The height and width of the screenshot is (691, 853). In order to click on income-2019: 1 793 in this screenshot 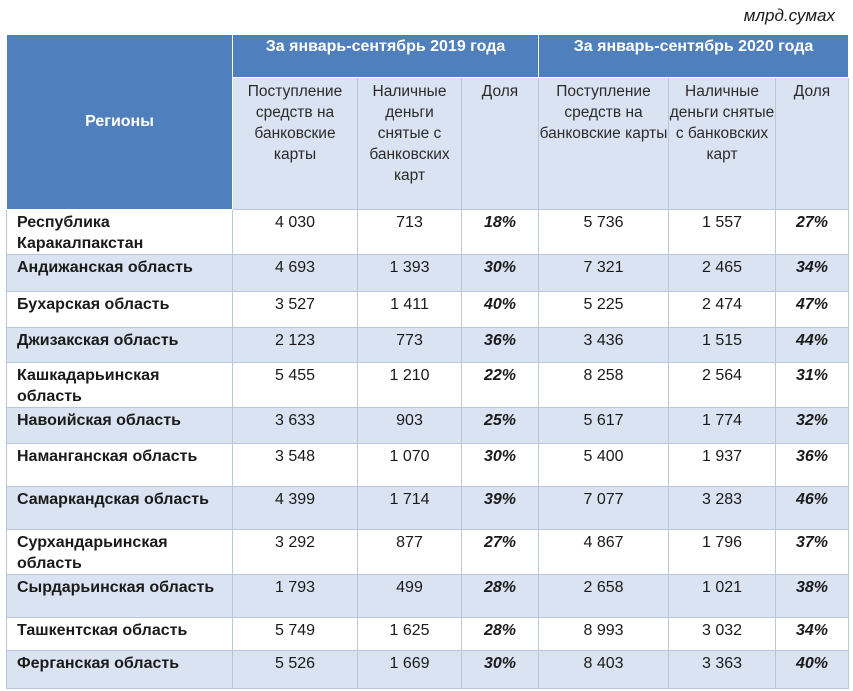, I will do `click(295, 596)`.